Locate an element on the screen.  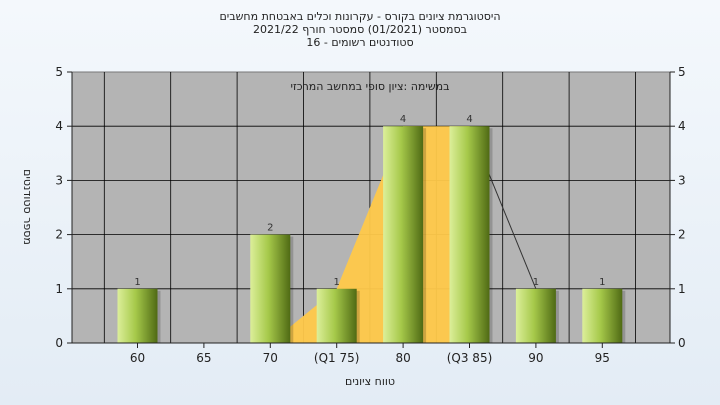
x-axis-title: טווח ציונים is located at coordinates (370, 381).